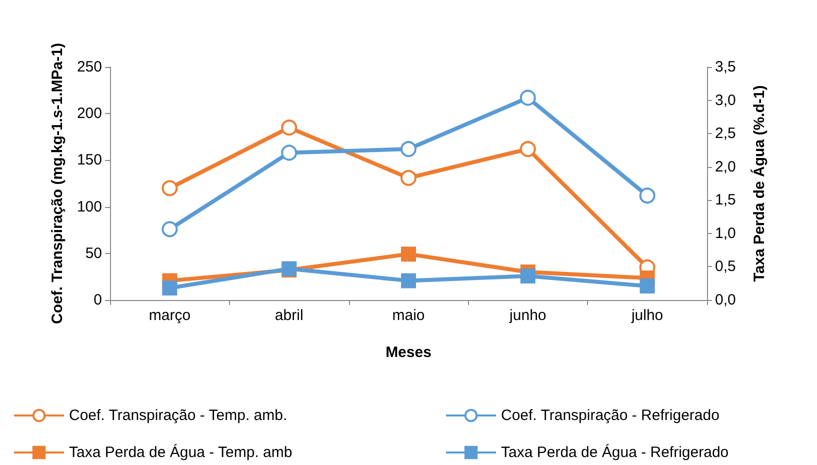 The image size is (817, 465). What do you see at coordinates (408, 315) in the screenshot?
I see `x-tick-label: maio` at bounding box center [408, 315].